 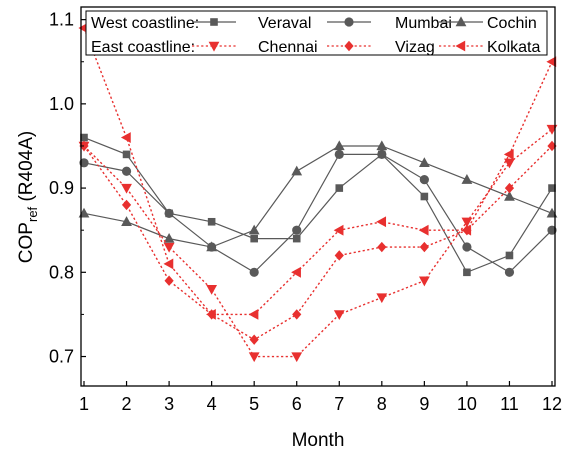 What do you see at coordinates (32, 214) in the screenshot?
I see `y-axis-title-subscript: ref` at bounding box center [32, 214].